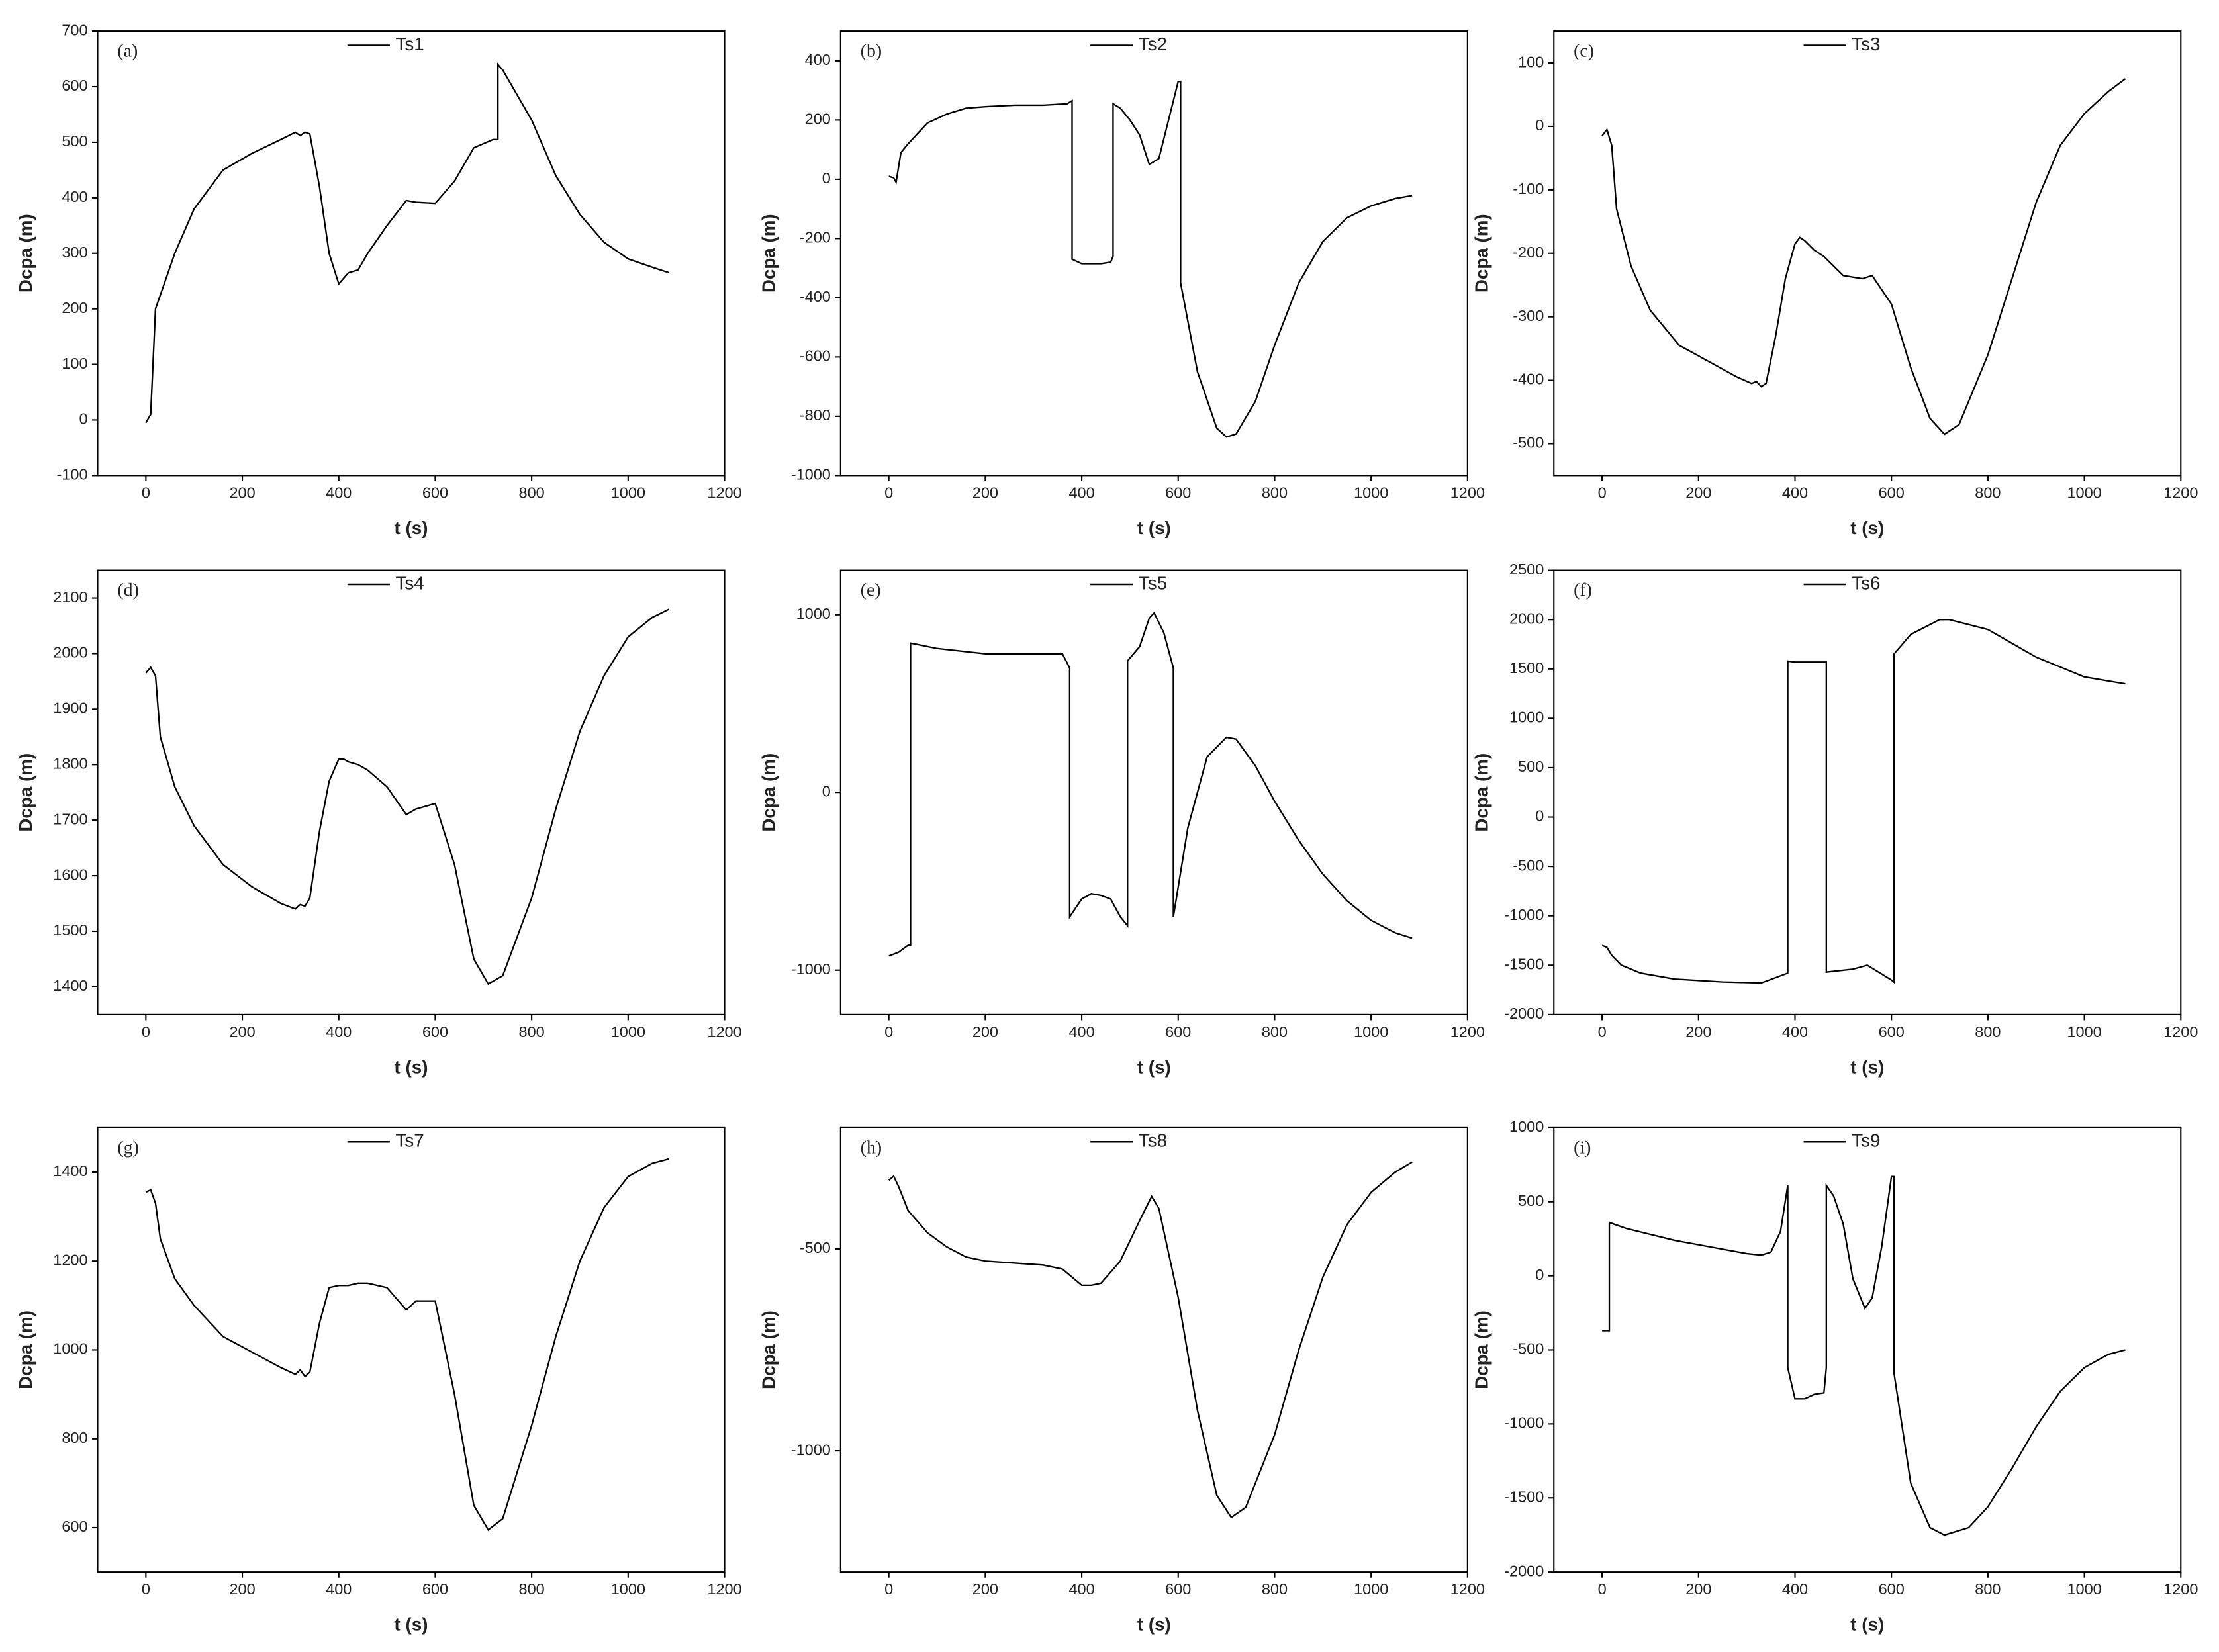  Describe the element at coordinates (814, 613) in the screenshot. I see `y-tick-label: 1000` at that location.